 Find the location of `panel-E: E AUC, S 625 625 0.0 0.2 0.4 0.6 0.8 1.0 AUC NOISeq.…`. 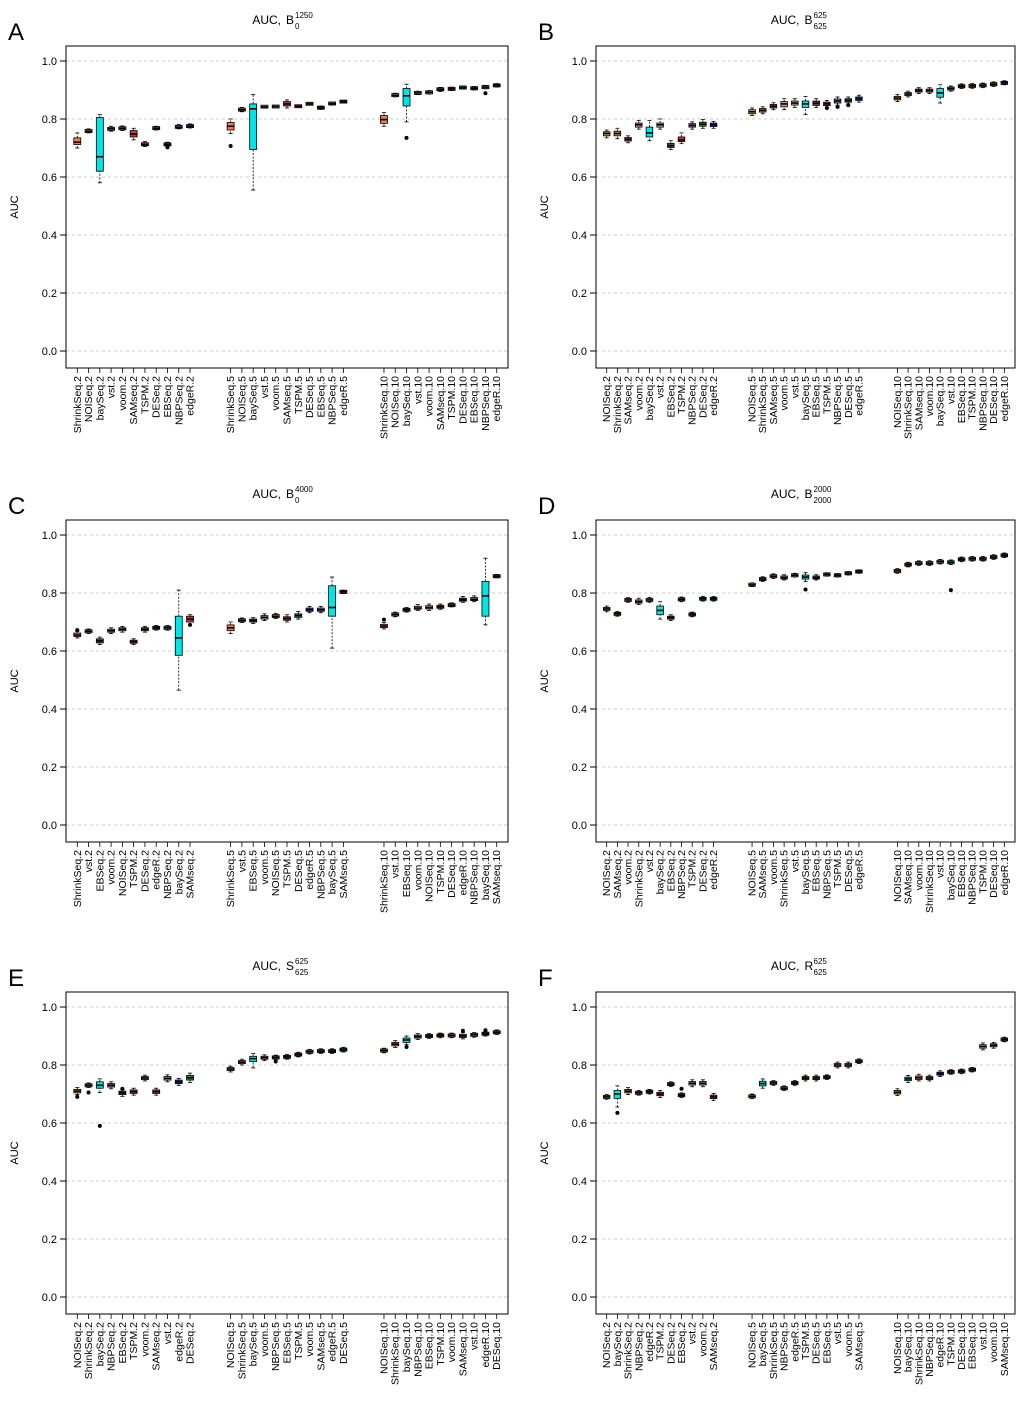

panel-E: E AUC, S 625 625 0.0 0.2 0.4 0.6 0.8 1.0 AUC NOISeq.… is located at coordinates (258, 1171).